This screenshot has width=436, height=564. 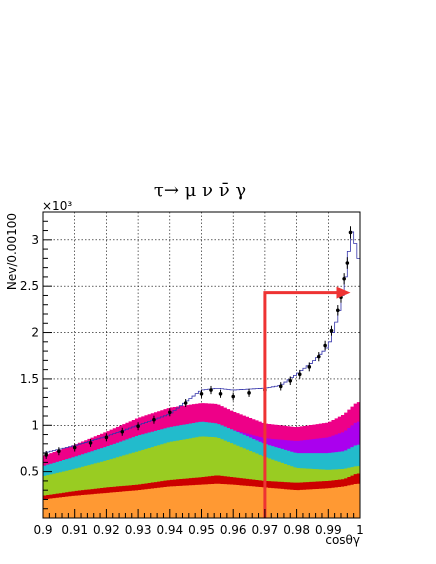 What do you see at coordinates (57, 206) in the screenshot?
I see `y-multiplier: ×10³` at bounding box center [57, 206].